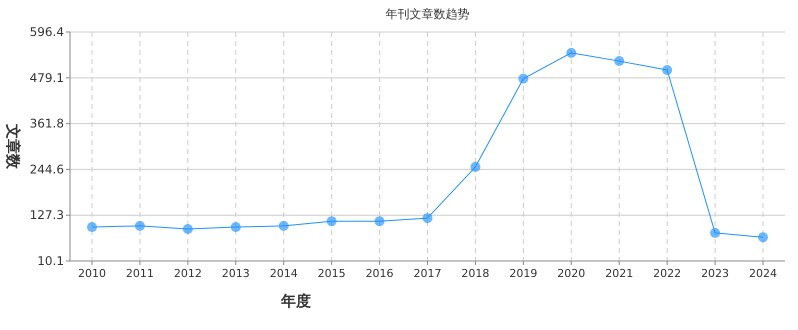 Image resolution: width=798 pixels, height=330 pixels. I want to click on y-tick-label: 127.3, so click(47, 215).